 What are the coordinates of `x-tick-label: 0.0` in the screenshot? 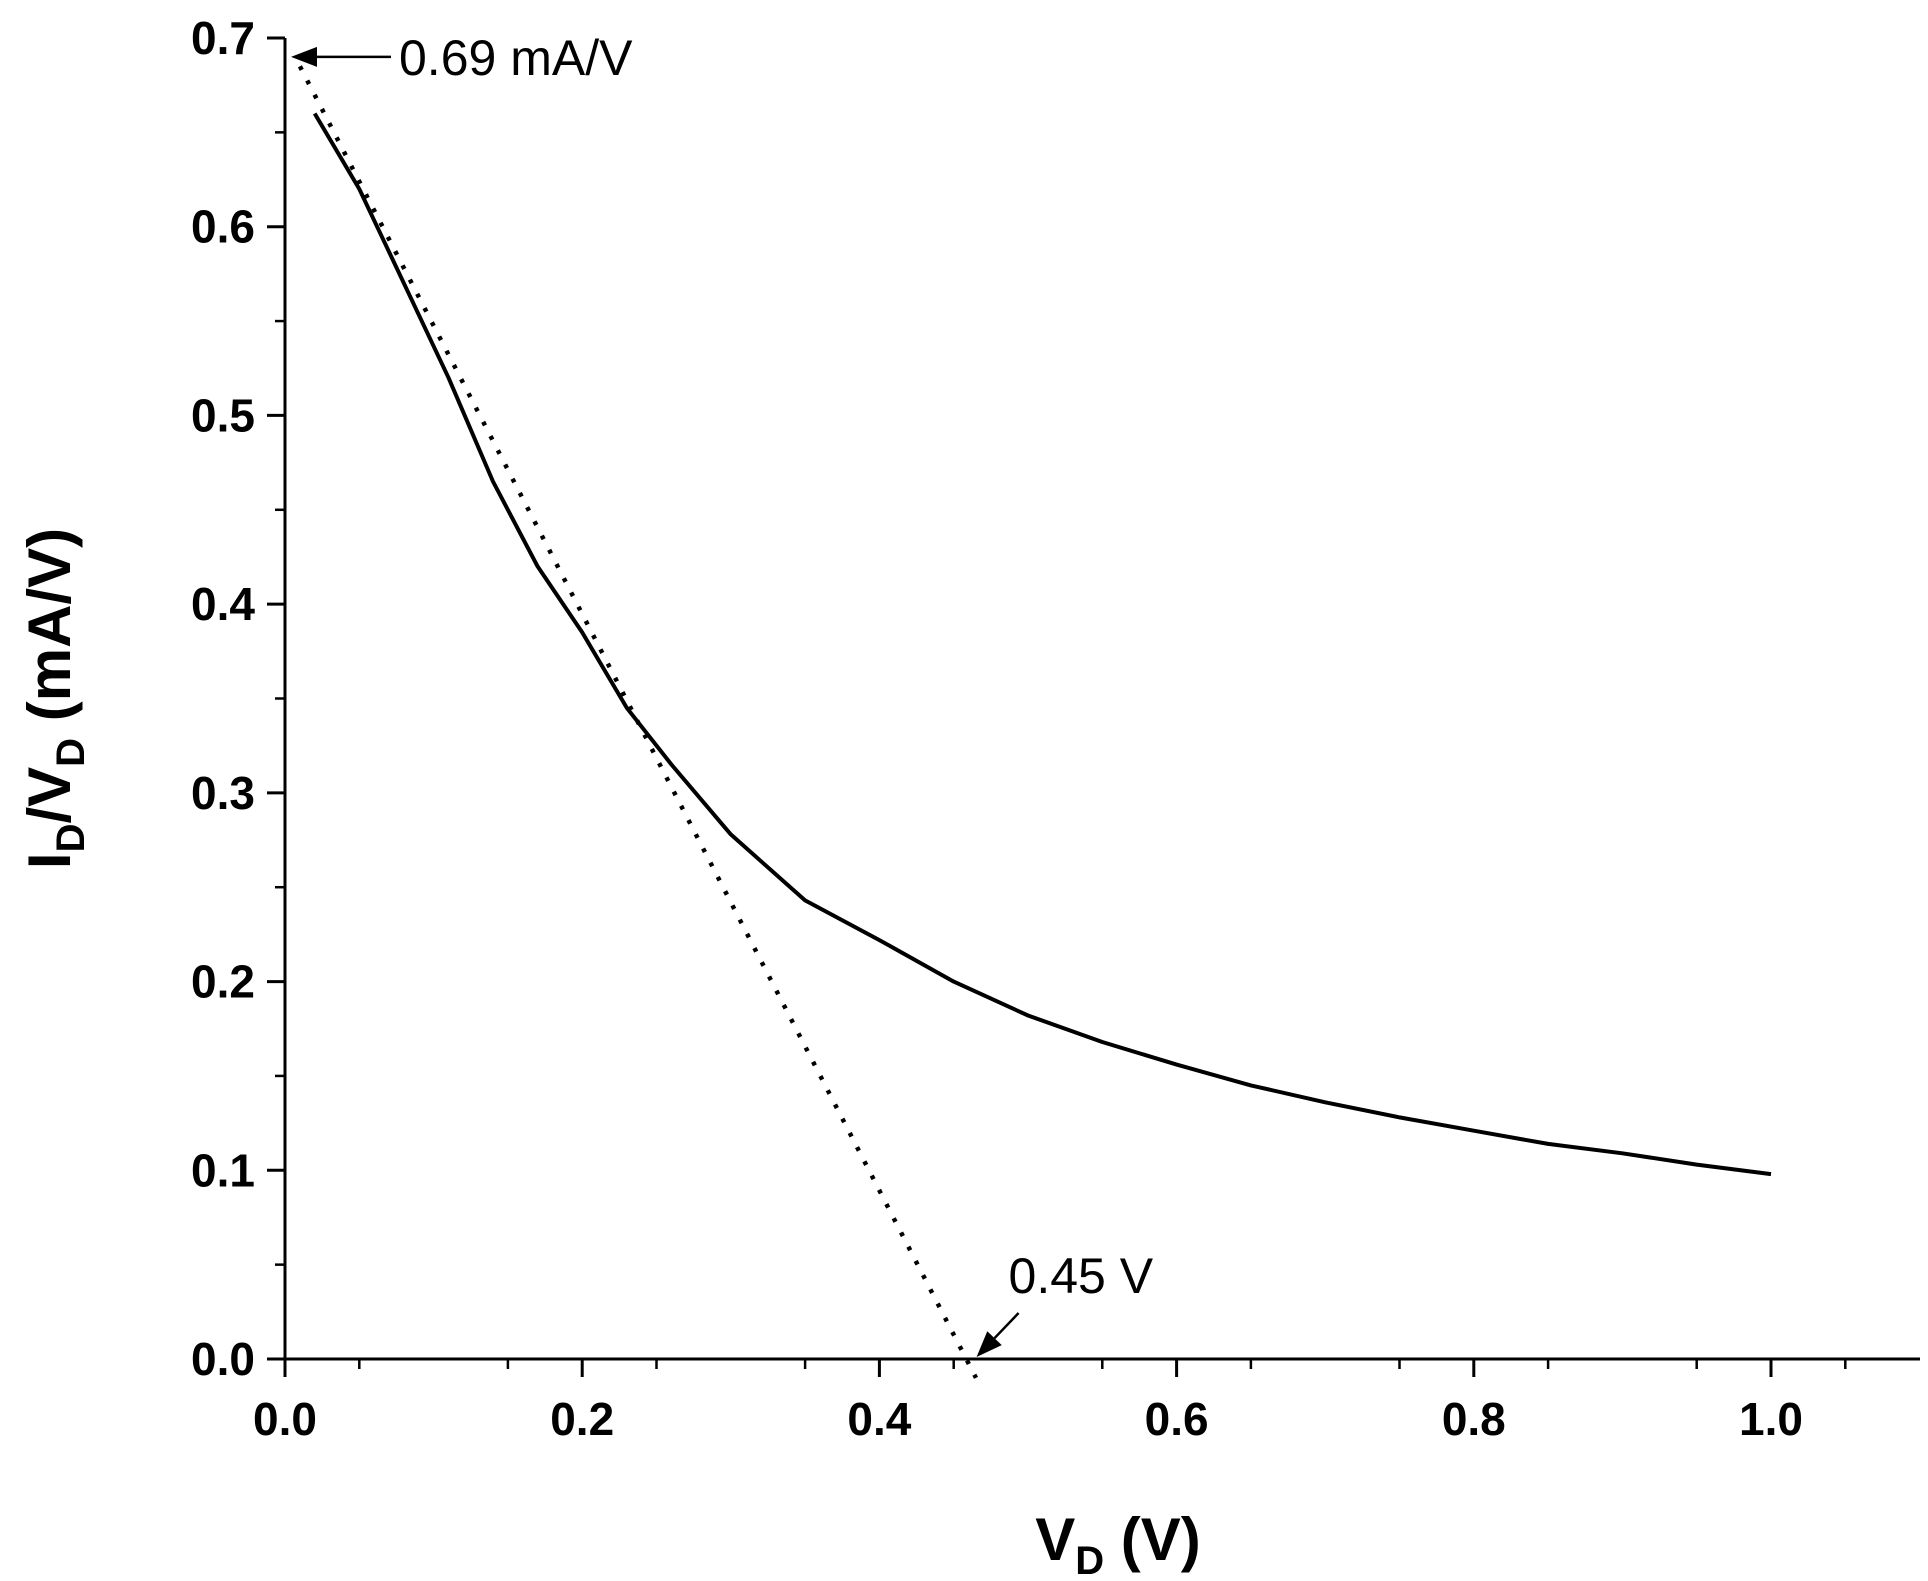 It's located at (285, 1419).